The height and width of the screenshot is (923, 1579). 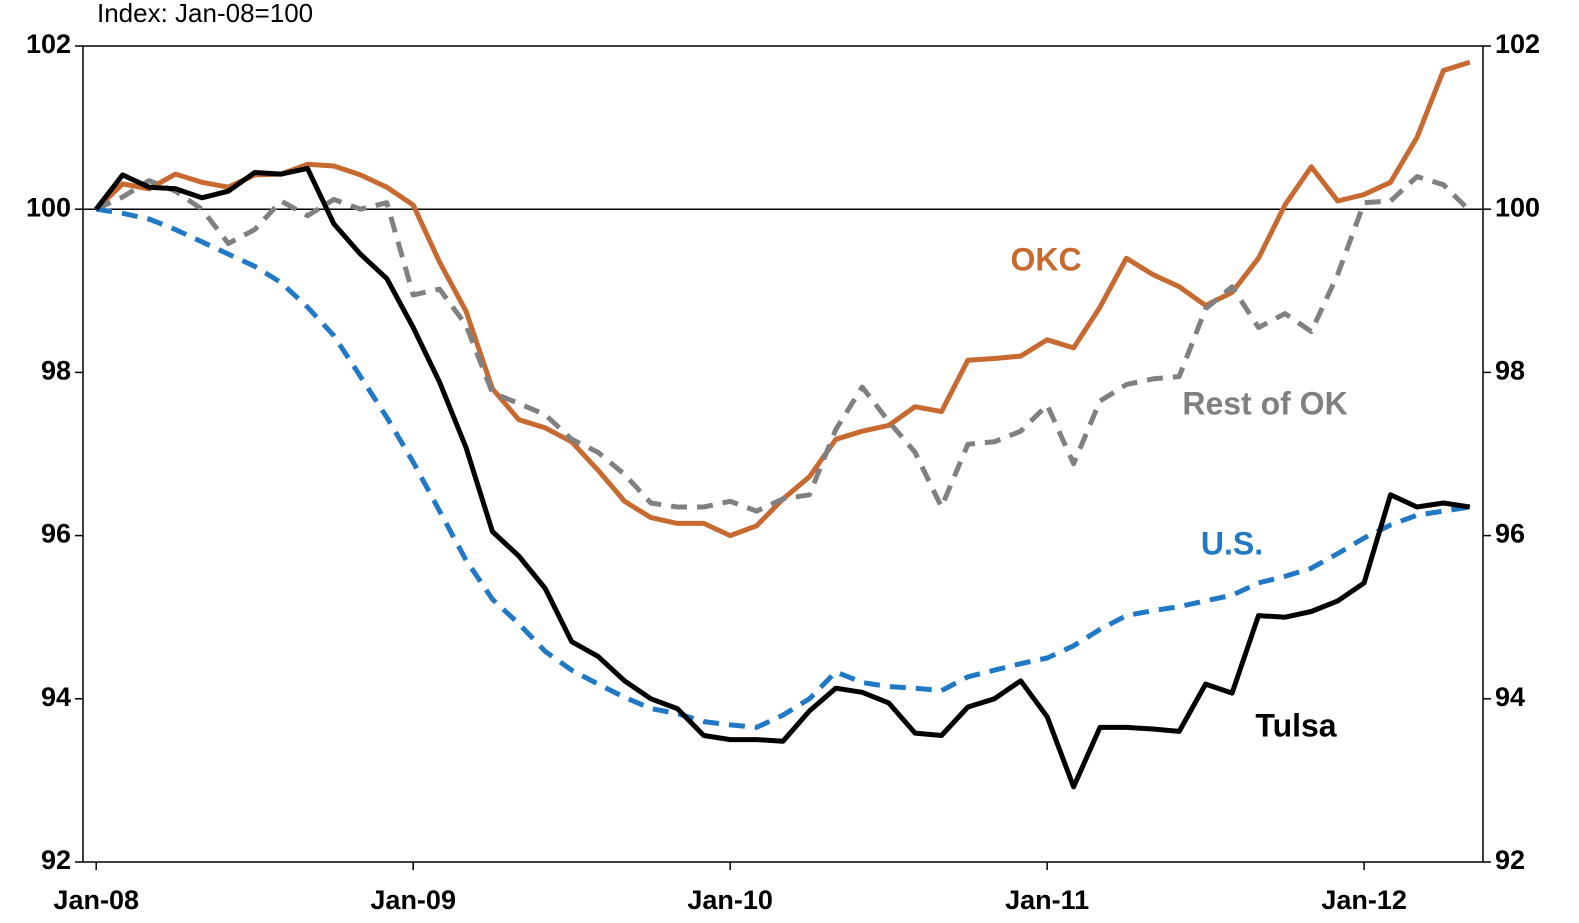 I want to click on y-tick-label: 92, so click(x=56, y=860).